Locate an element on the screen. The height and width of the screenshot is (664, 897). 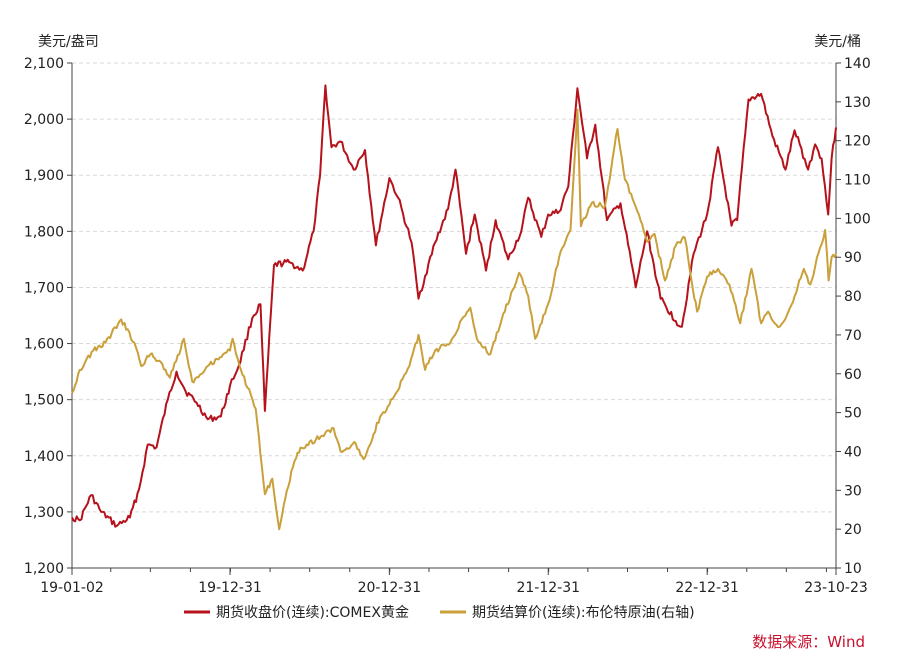
legend-label: 期货收盘价(连续):COMEX黄金 is located at coordinates (312, 612).